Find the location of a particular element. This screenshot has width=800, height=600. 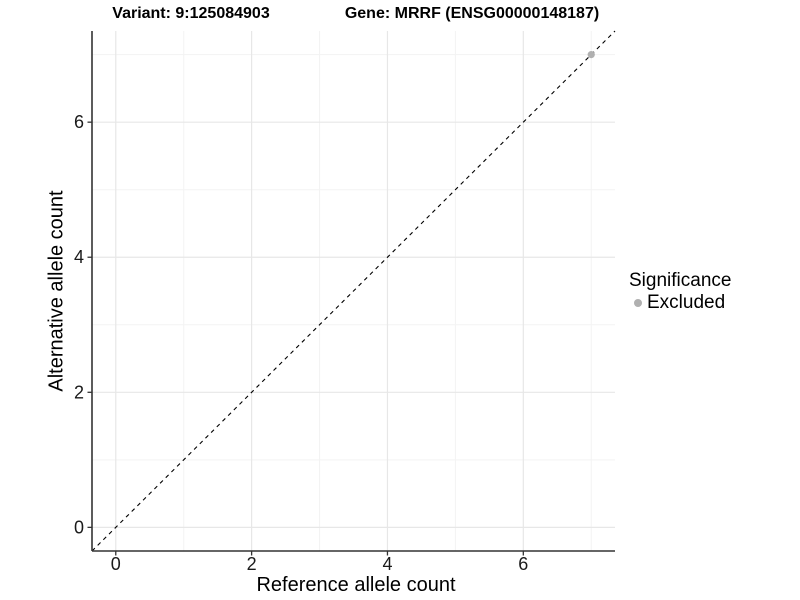

legend-entry-label: Excluded is located at coordinates (686, 302).